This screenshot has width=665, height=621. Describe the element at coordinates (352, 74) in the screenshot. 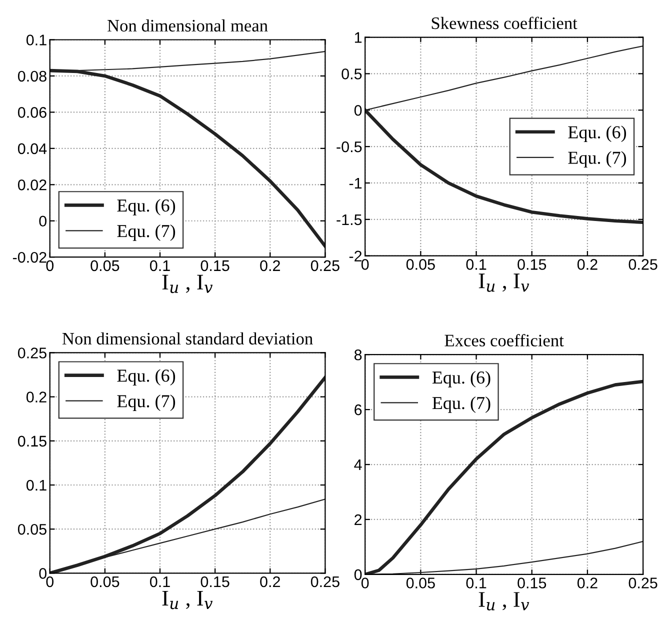

I see `y-tick-label: 0.5` at that location.